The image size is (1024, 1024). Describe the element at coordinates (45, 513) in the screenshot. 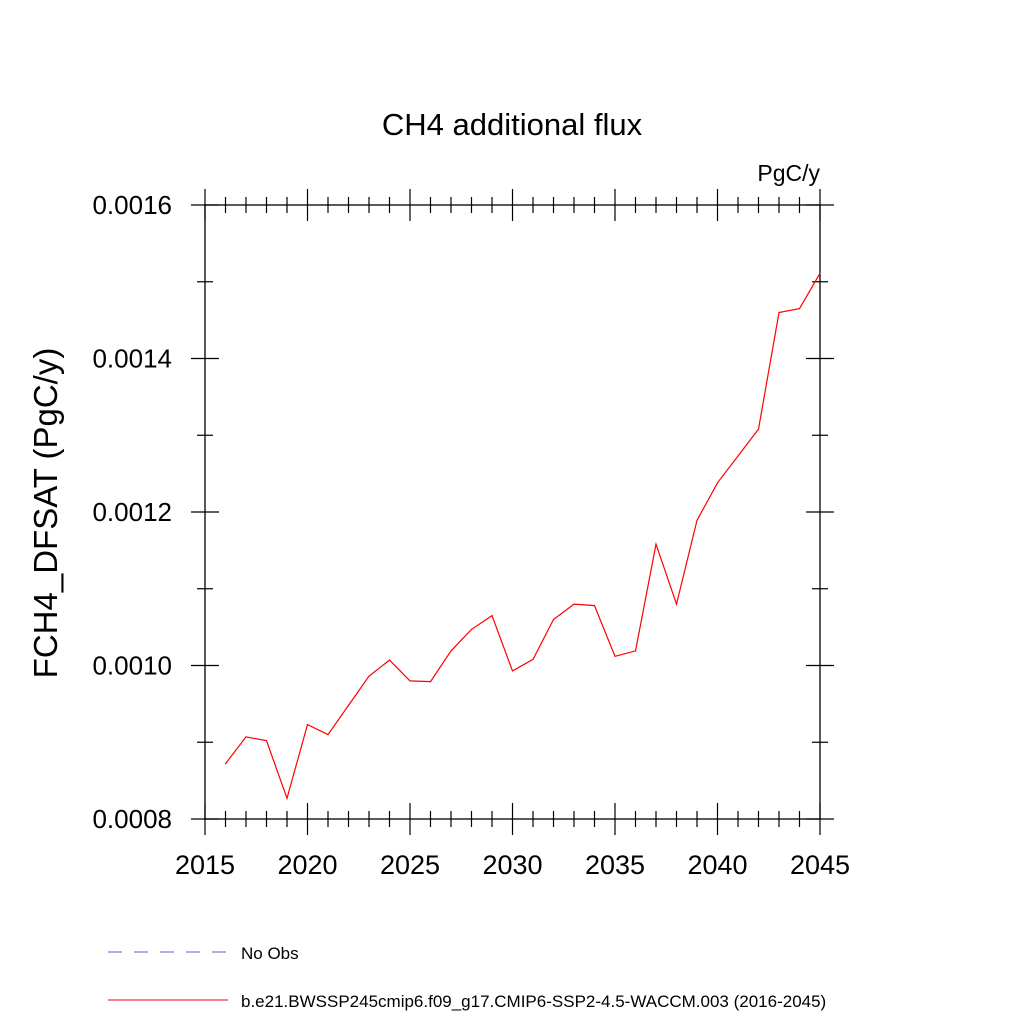

I see `y-axis-label: FCH4_DFSAT (PgC/y)` at that location.